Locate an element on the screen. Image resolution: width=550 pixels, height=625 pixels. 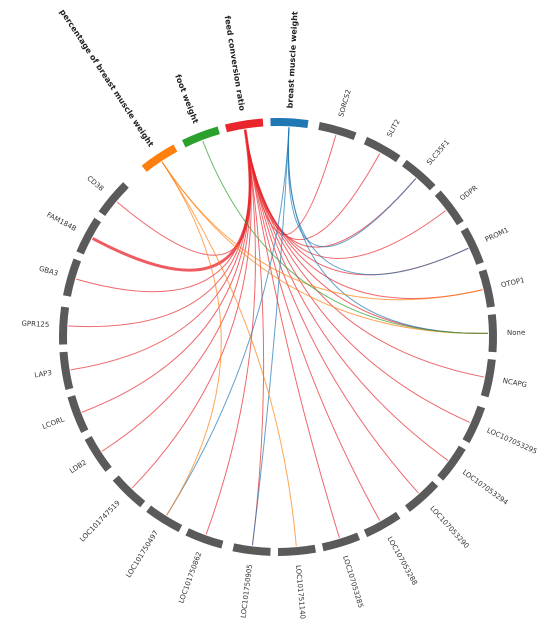
link-breast-muscle-weight-to-loc101750497 is located at coordinates (228, 321).